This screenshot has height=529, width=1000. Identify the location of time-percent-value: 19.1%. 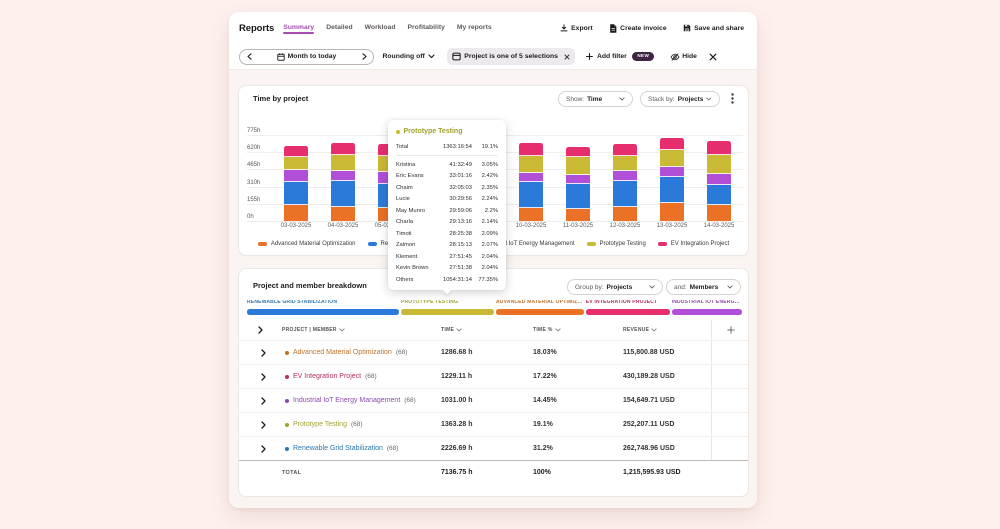
(543, 424).